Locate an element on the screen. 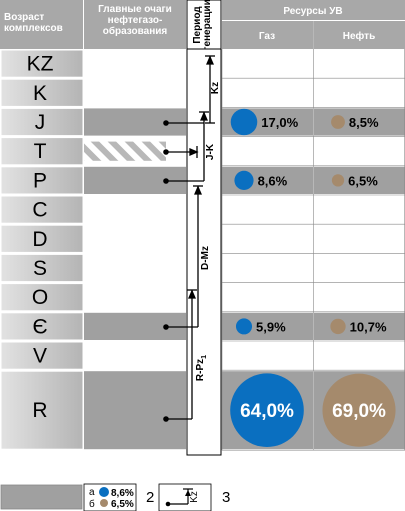 This screenshot has width=405, height=511. header-cell-gas is located at coordinates (267, 35).